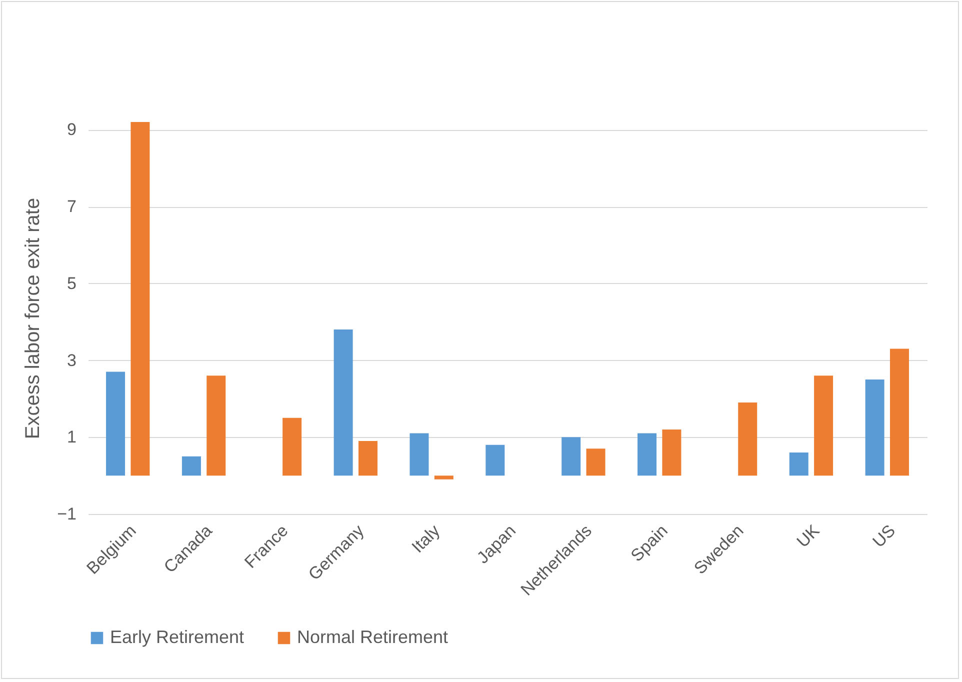 The height and width of the screenshot is (682, 962). What do you see at coordinates (71, 283) in the screenshot?
I see `y-tick-label: 5` at bounding box center [71, 283].